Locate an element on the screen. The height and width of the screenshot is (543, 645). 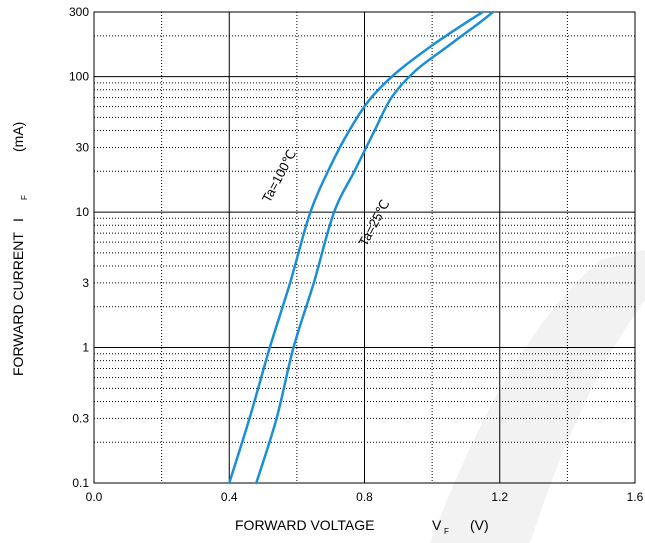
x-axis-title: FORWARD VOLTAGE is located at coordinates (305, 525).